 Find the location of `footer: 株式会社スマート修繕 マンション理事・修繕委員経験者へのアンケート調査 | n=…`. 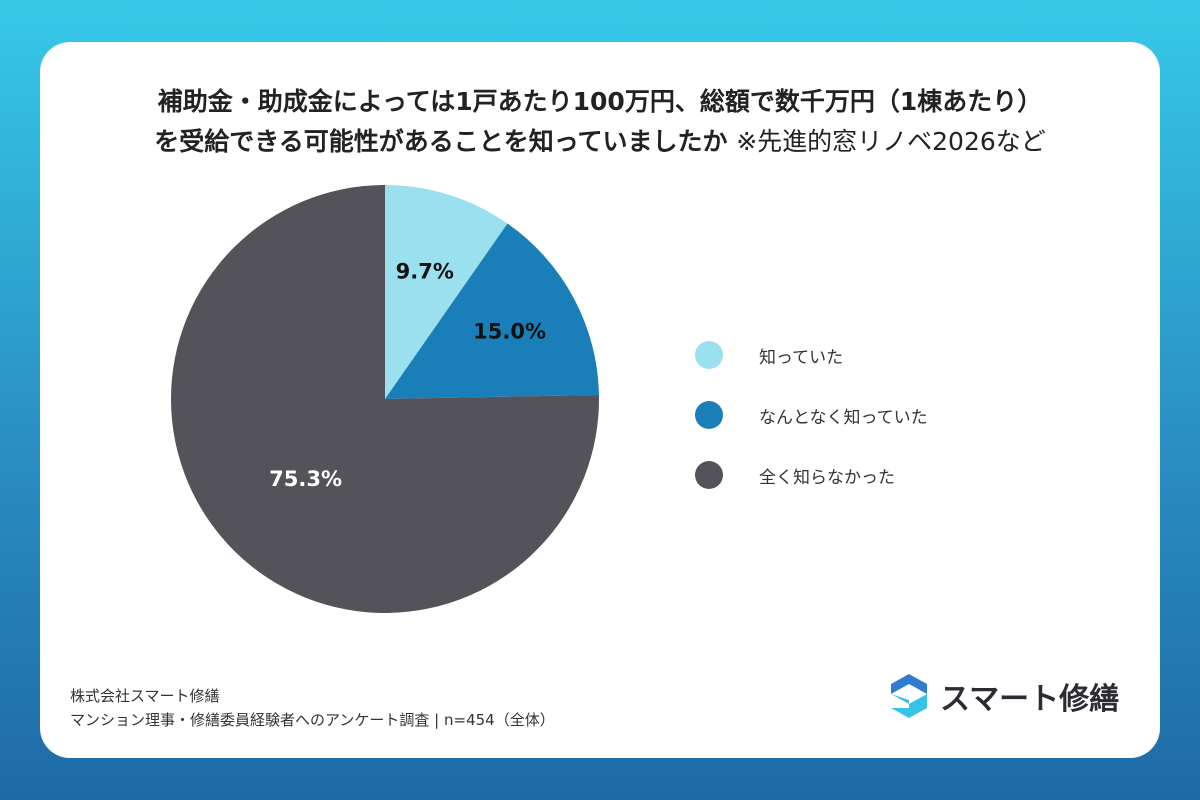

footer: 株式会社スマート修繕 マンション理事・修繕委員経験者へのアンケート調査 | n=… is located at coordinates (312, 708).